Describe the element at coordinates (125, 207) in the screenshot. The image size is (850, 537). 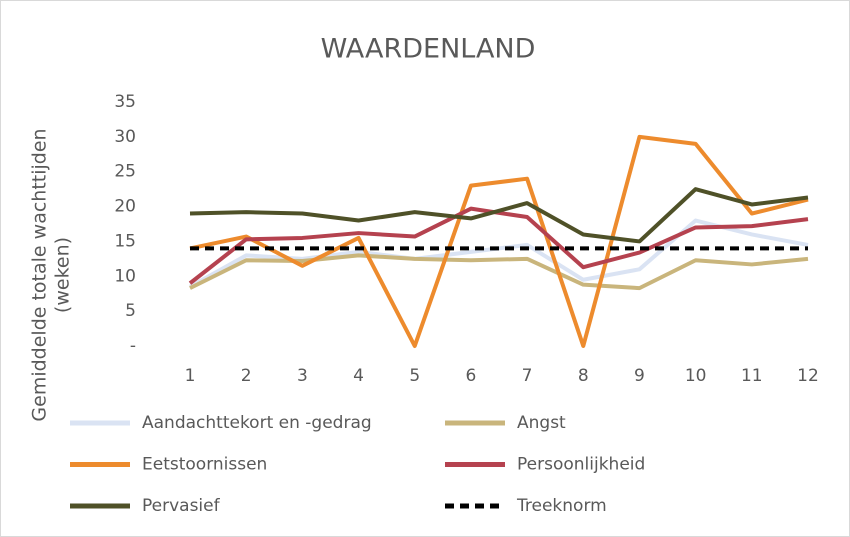
I see `y-tick-label: 20` at that location.